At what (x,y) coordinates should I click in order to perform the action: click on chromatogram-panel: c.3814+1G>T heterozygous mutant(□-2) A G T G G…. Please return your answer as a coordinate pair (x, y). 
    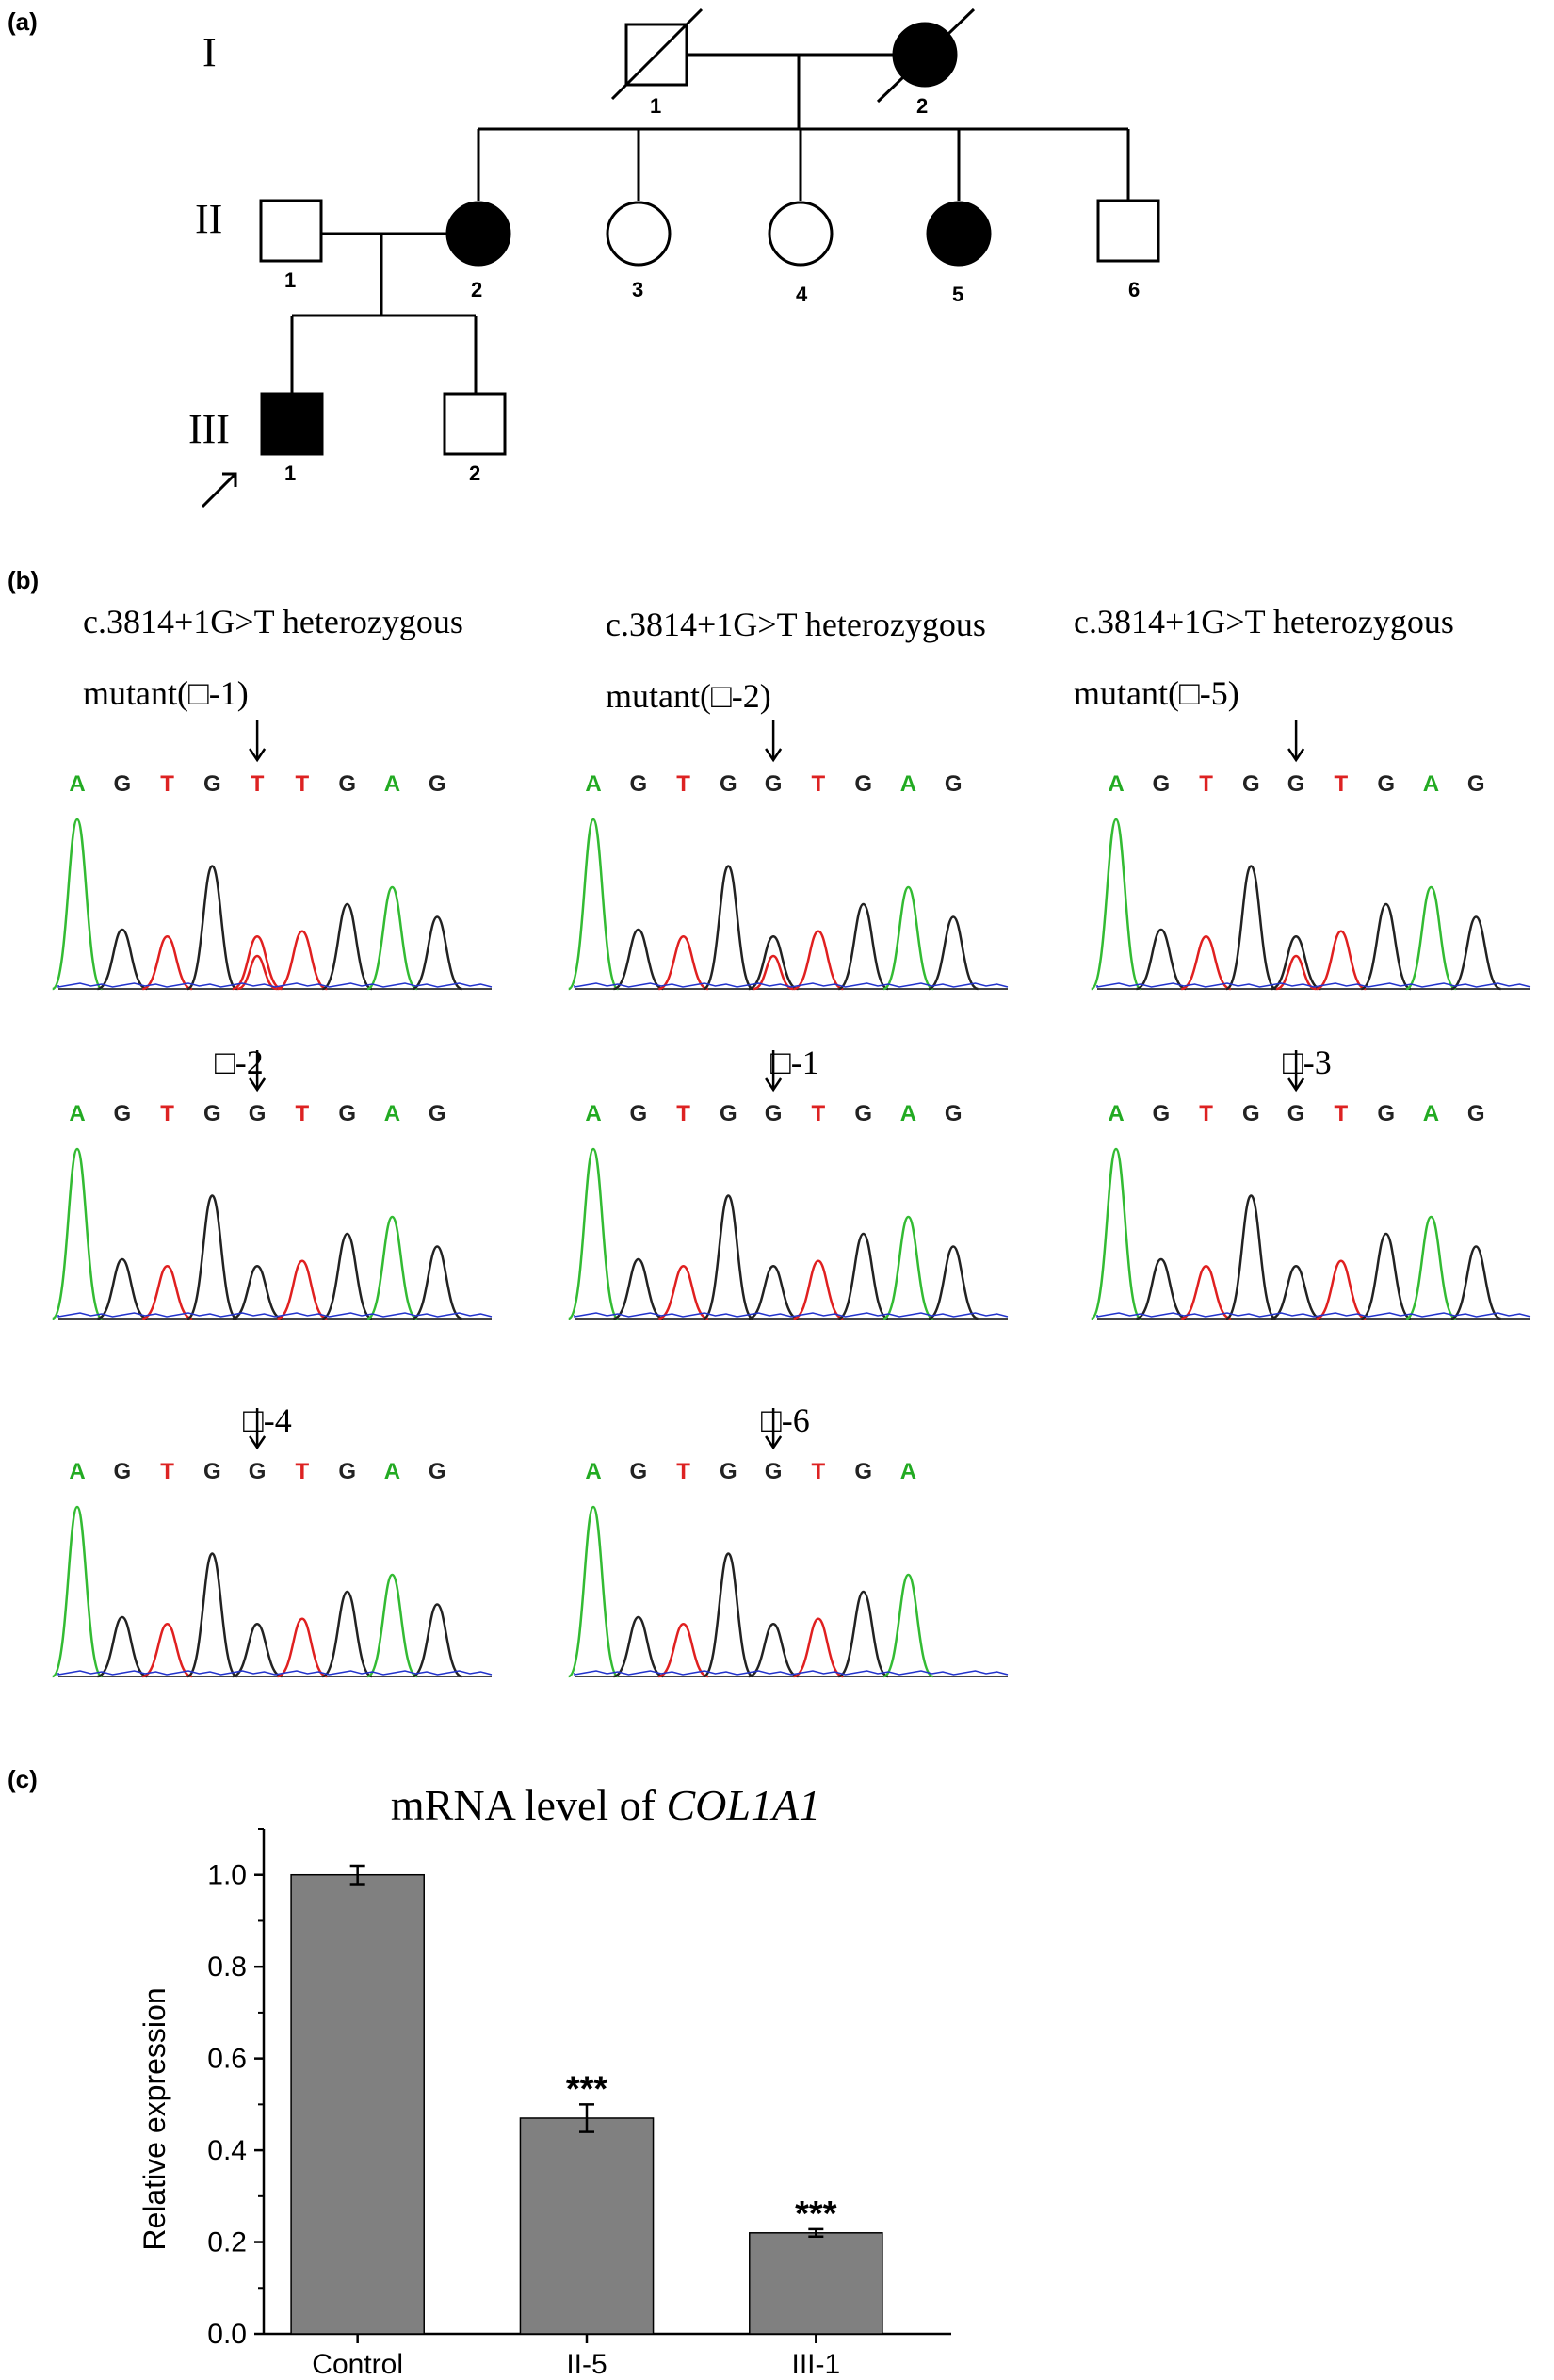
    Looking at the image, I should click on (788, 798).